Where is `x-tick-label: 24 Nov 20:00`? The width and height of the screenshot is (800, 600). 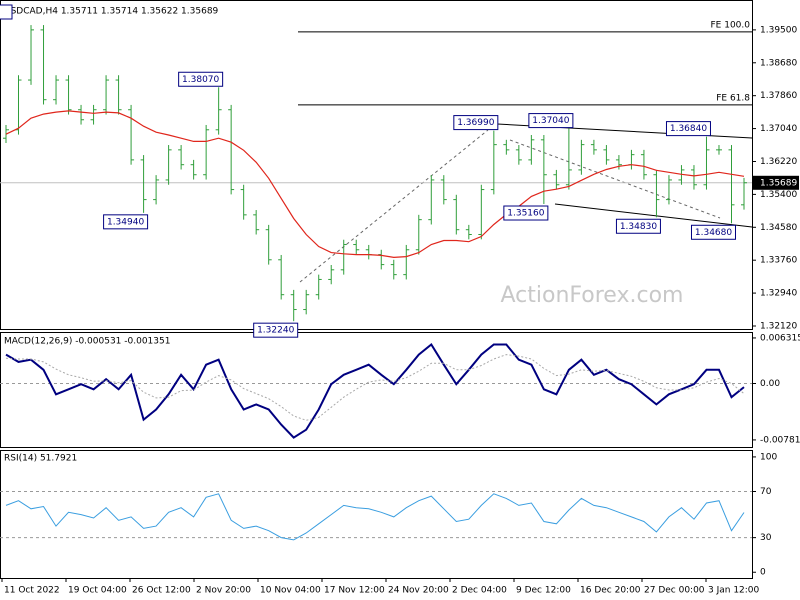
x-tick-label: 24 Nov 20:00 is located at coordinates (418, 591).